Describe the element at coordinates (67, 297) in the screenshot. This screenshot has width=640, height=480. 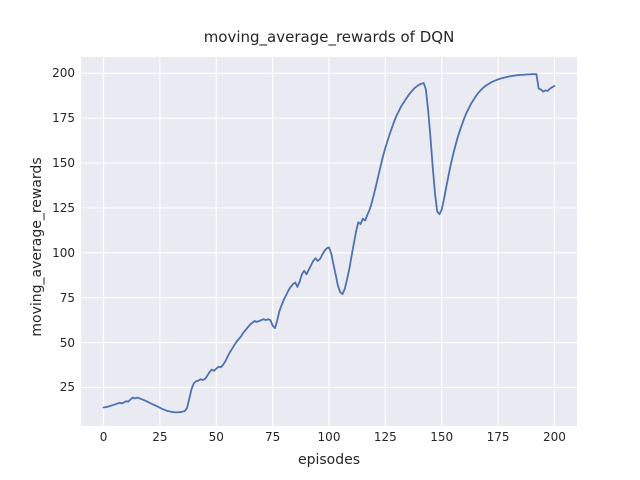
I see `y-tick-label: 75` at that location.